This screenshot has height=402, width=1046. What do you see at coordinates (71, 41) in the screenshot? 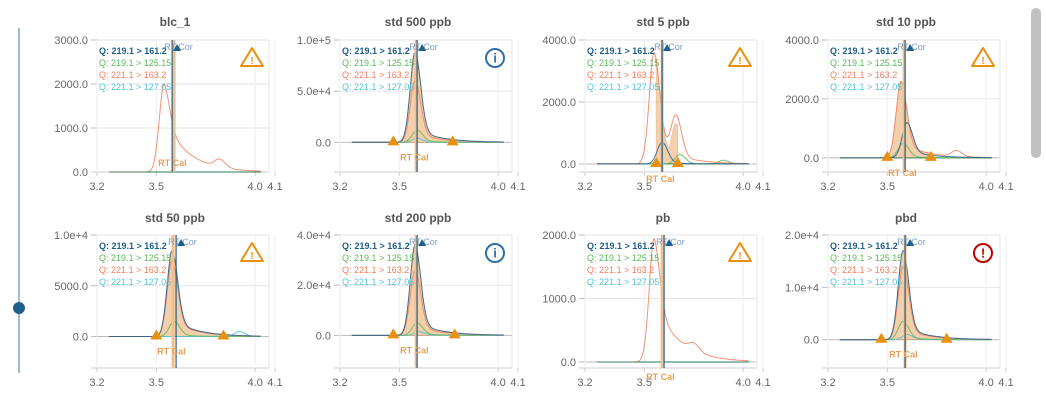
I see `y-tick-label: 3000.0` at bounding box center [71, 41].